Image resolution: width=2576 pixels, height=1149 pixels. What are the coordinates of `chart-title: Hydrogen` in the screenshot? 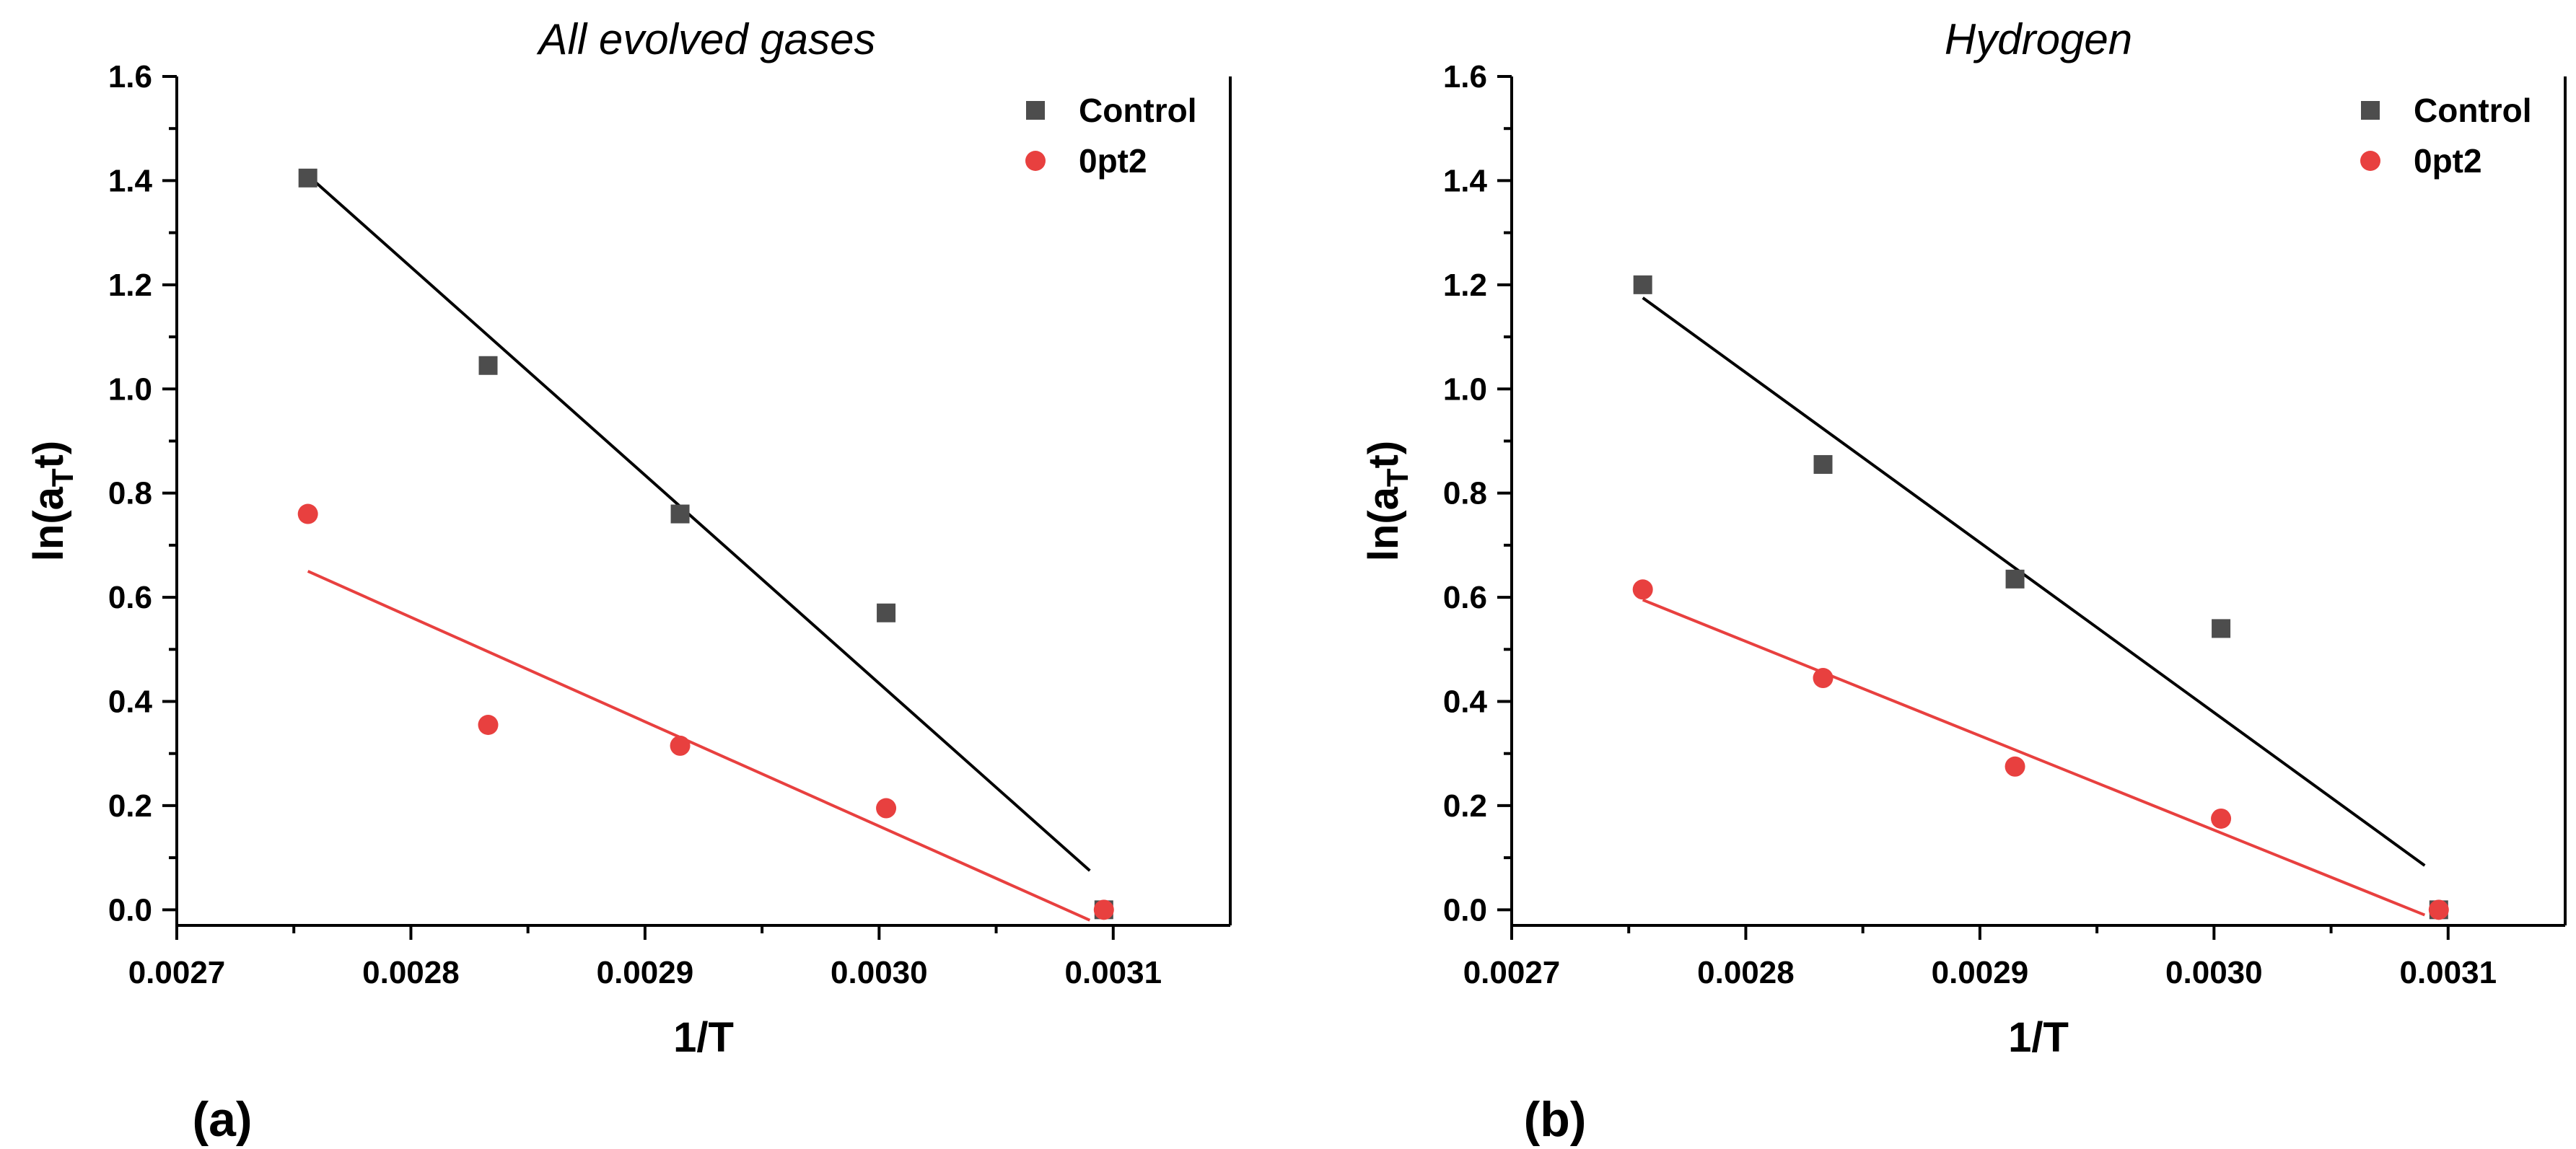 It's located at (2039, 39).